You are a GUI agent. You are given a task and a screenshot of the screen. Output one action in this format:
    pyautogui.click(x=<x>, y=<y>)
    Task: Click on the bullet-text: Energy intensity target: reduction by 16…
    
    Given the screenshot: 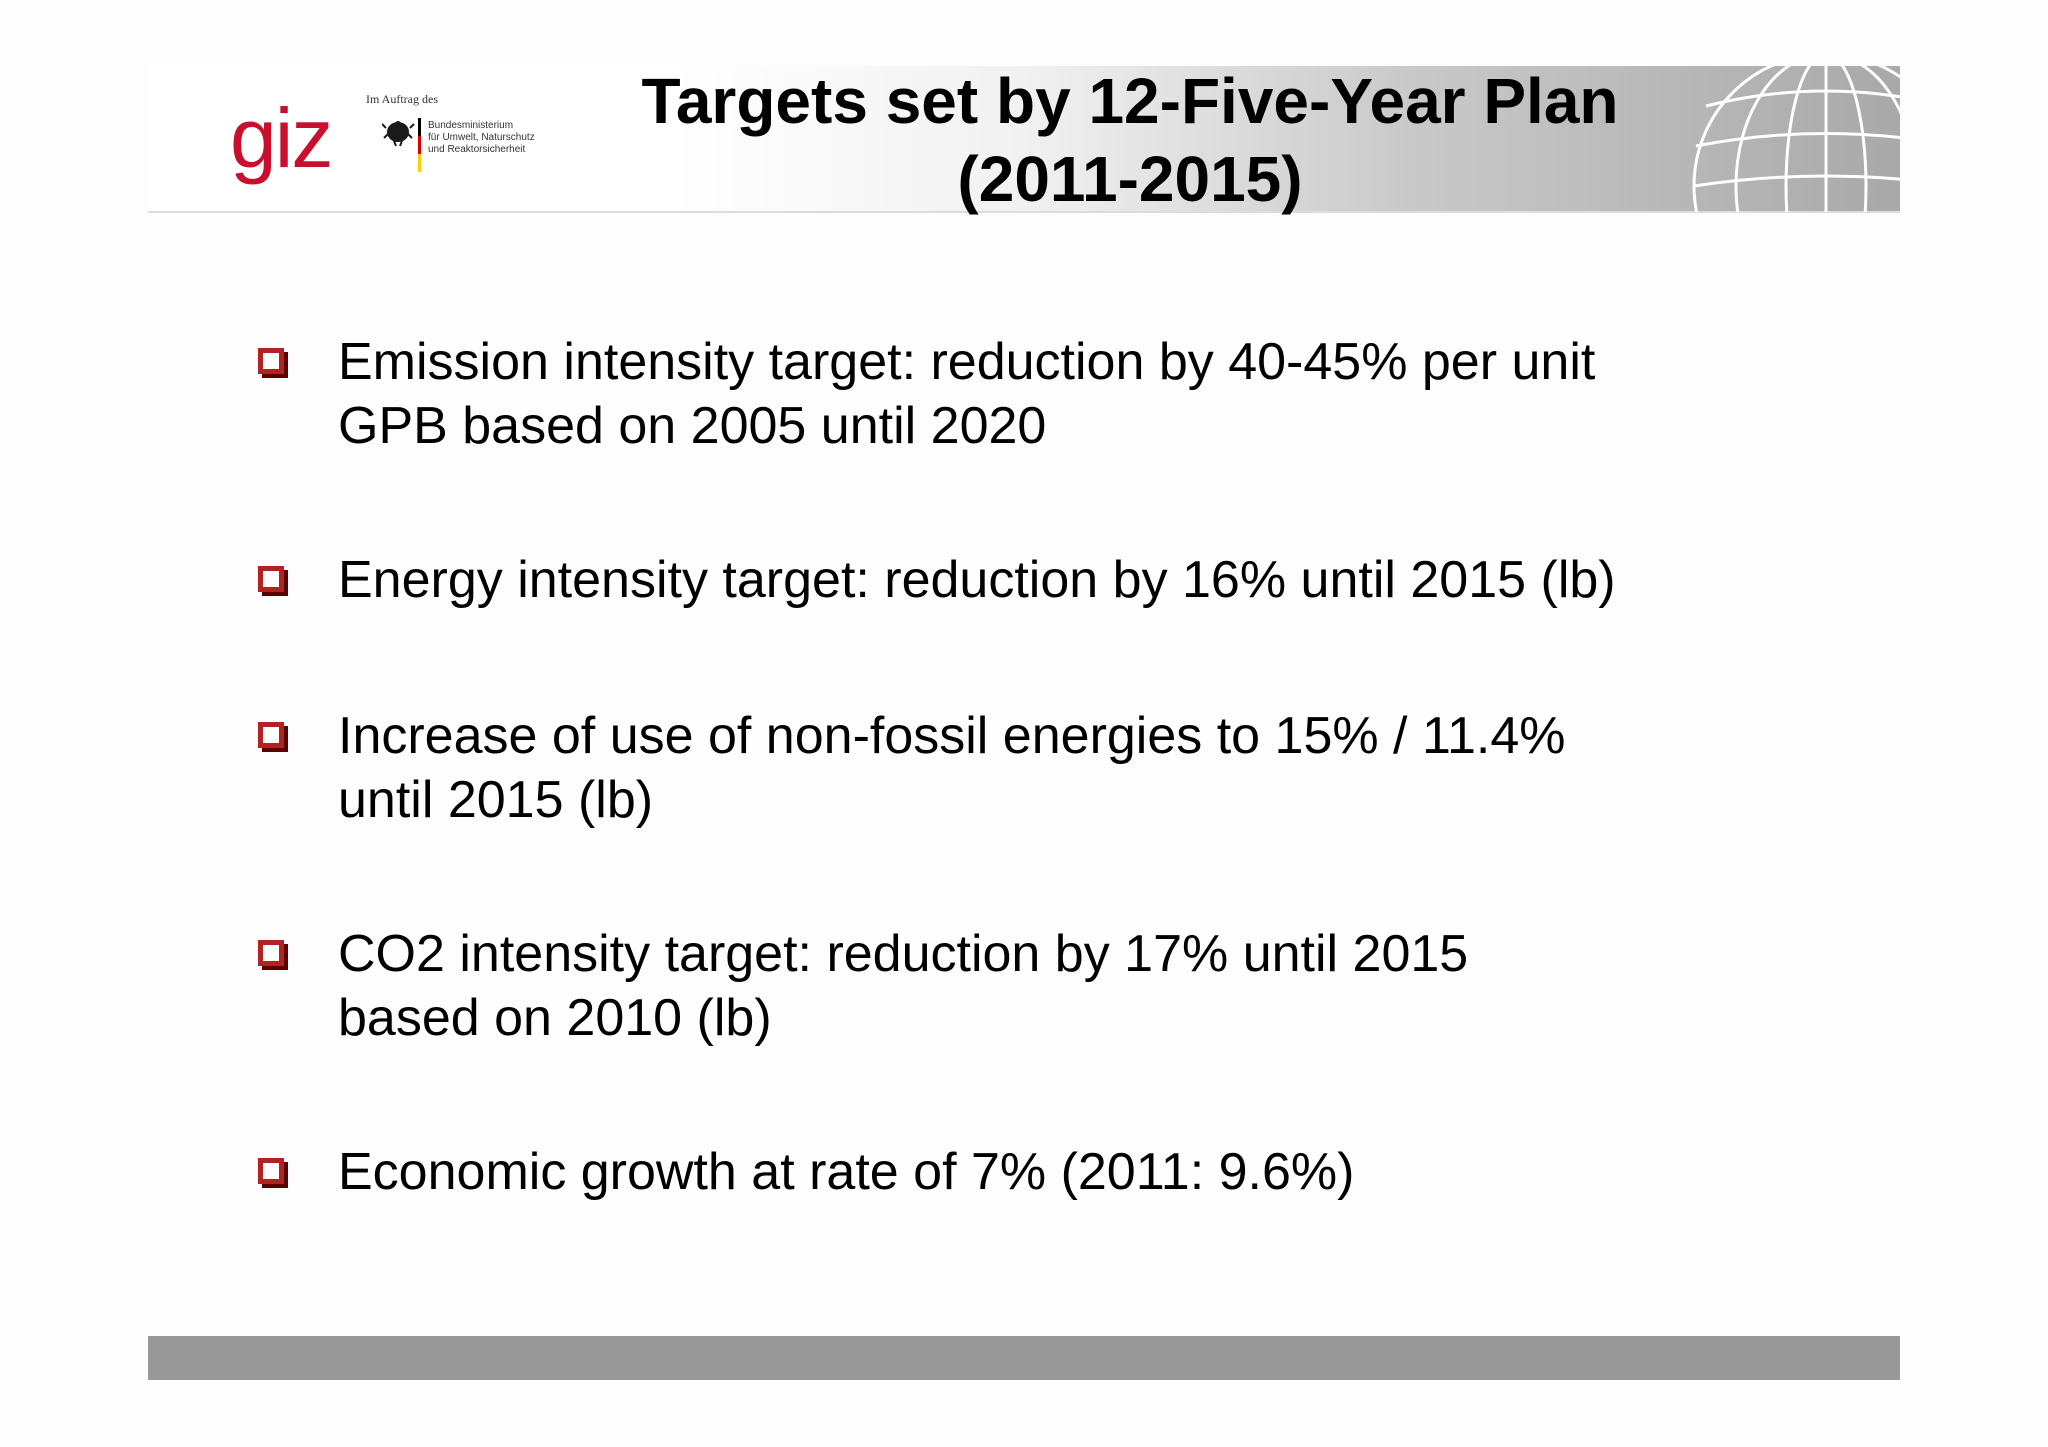 What is the action you would take?
    pyautogui.click(x=1028, y=580)
    